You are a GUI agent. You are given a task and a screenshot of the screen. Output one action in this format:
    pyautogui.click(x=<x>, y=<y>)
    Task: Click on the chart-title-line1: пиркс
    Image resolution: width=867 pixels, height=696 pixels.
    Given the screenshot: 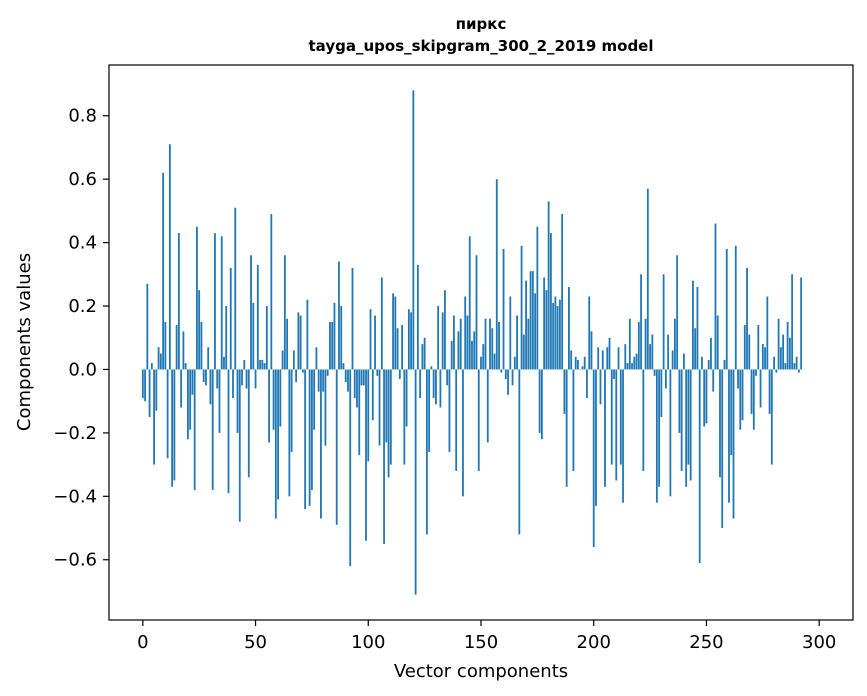 What is the action you would take?
    pyautogui.click(x=481, y=24)
    